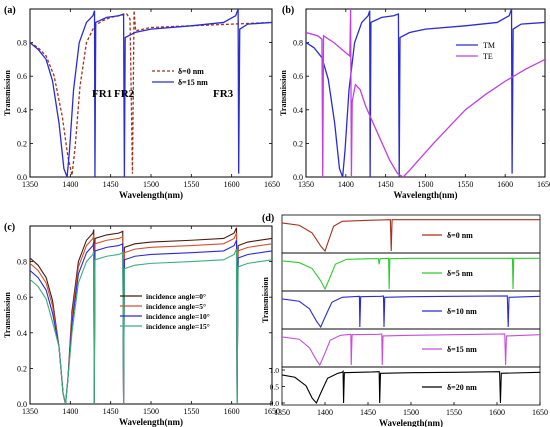  What do you see at coordinates (298, 143) in the screenshot?
I see `y-tick-label: 0.2` at bounding box center [298, 143].